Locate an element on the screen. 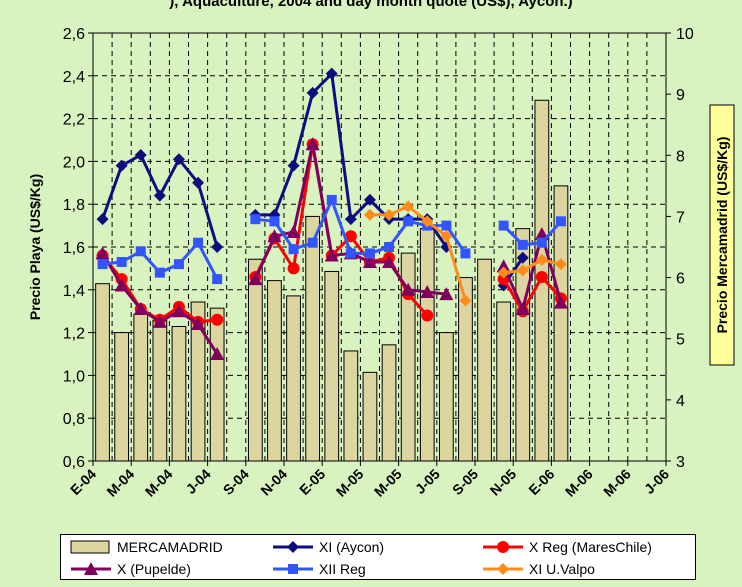 This screenshot has width=742, height=587. y-left-tick-label: 1,4 is located at coordinates (74, 291).